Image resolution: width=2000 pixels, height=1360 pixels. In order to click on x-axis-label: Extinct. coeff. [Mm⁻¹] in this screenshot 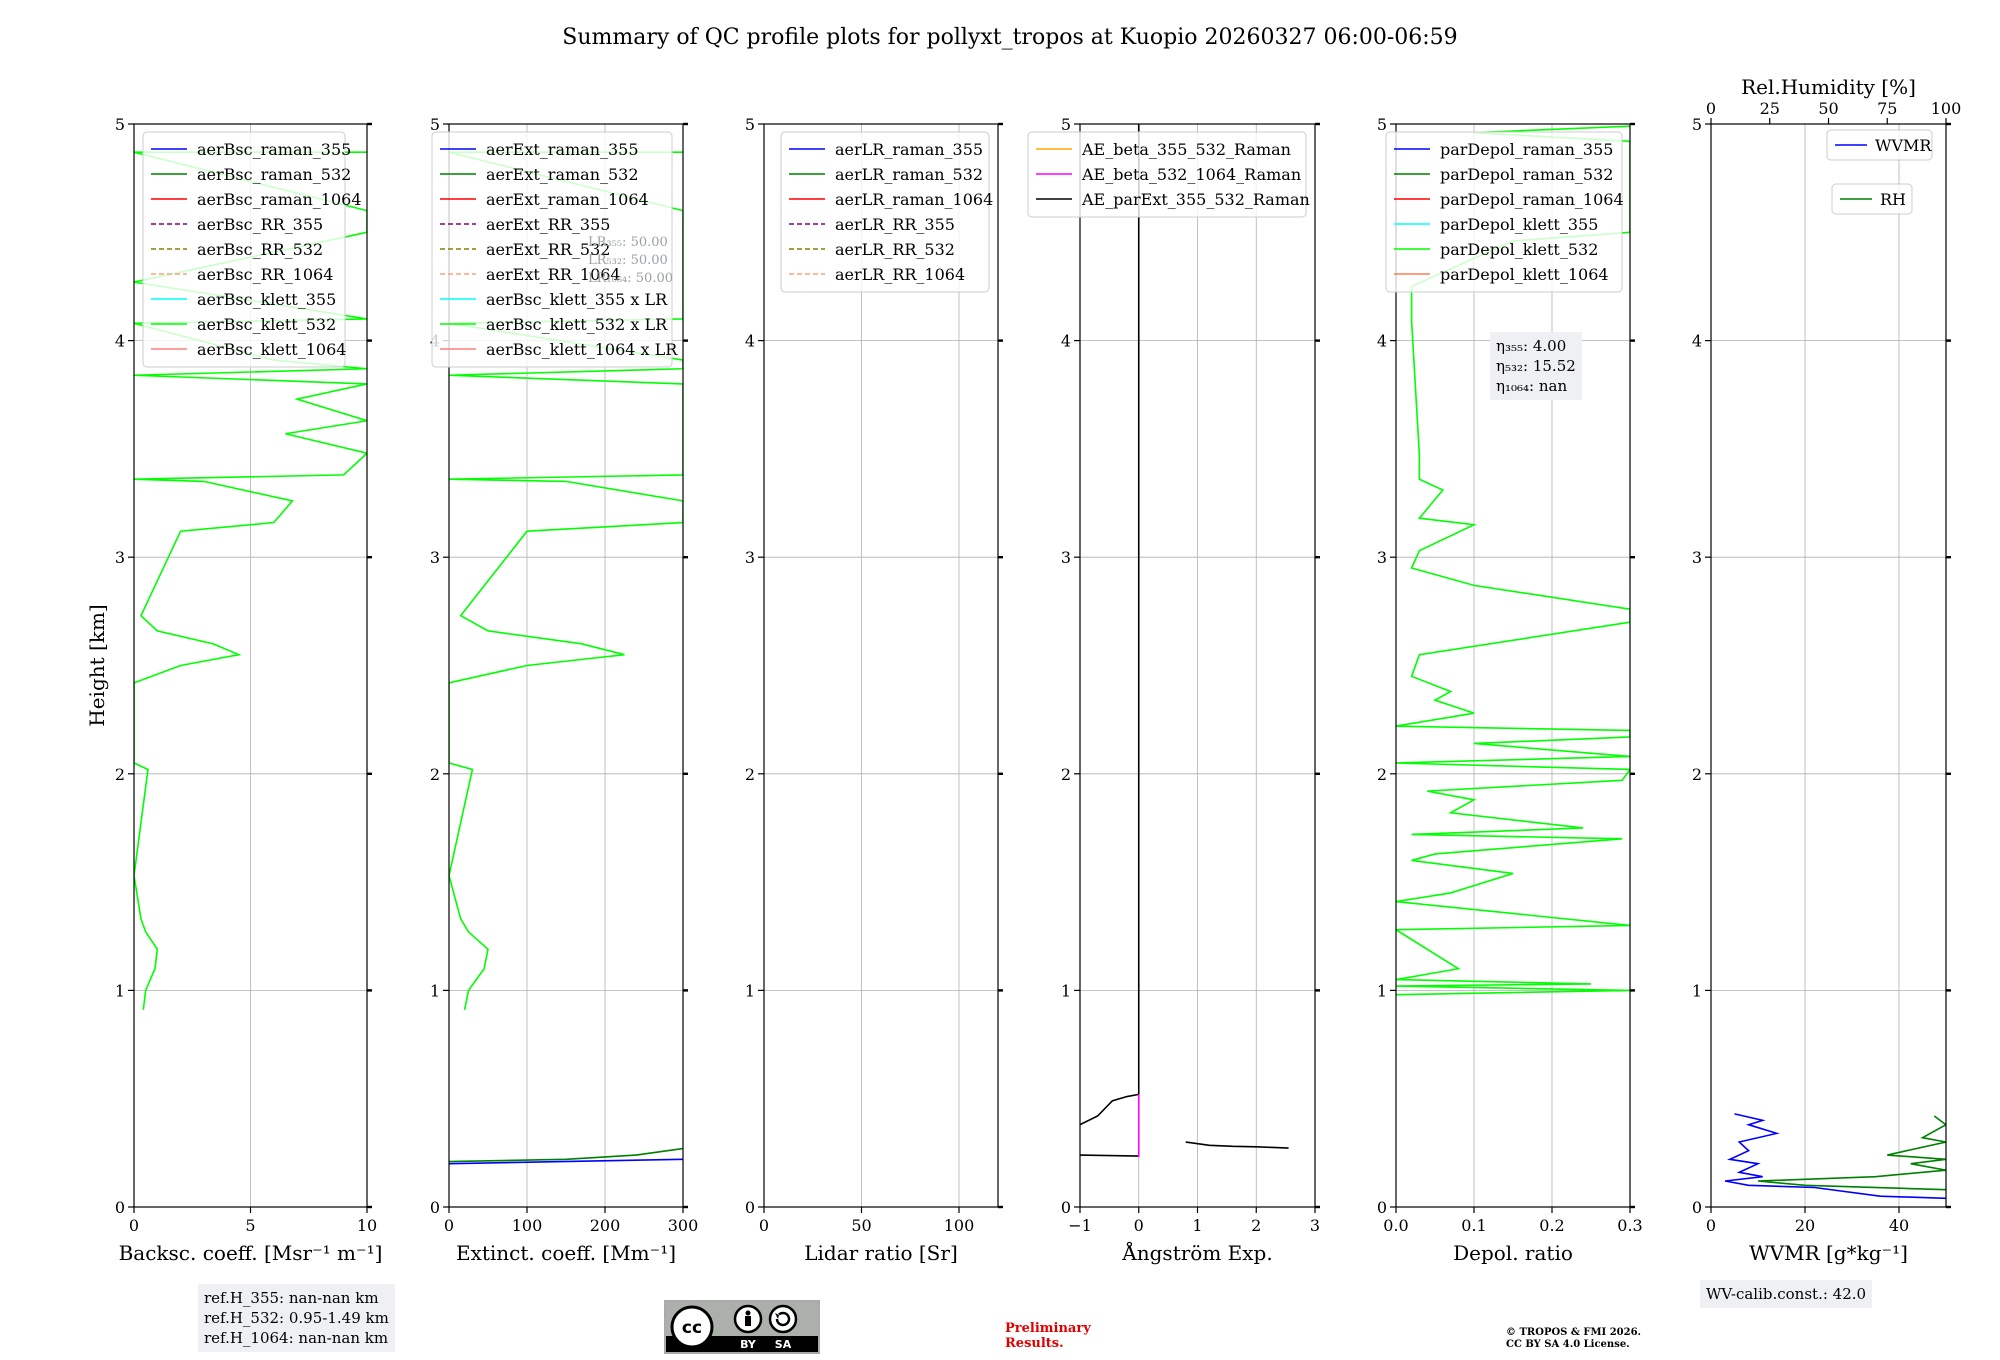, I will do `click(566, 1253)`.